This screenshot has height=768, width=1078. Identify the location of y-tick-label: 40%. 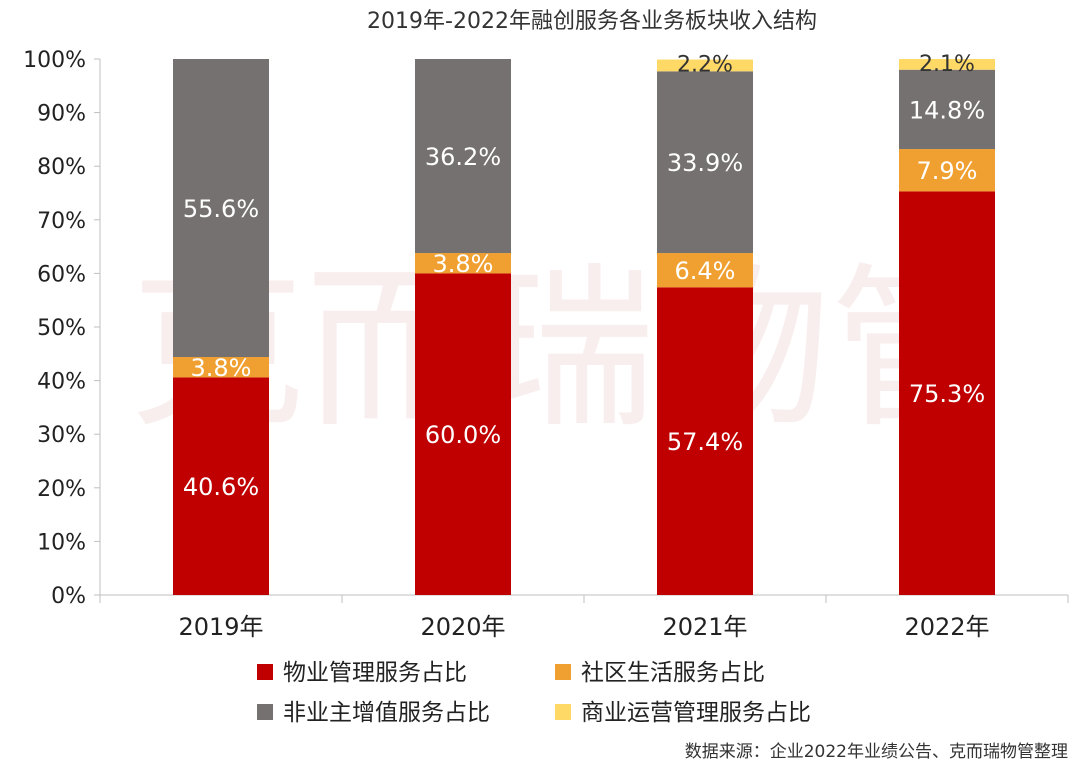
(61, 382).